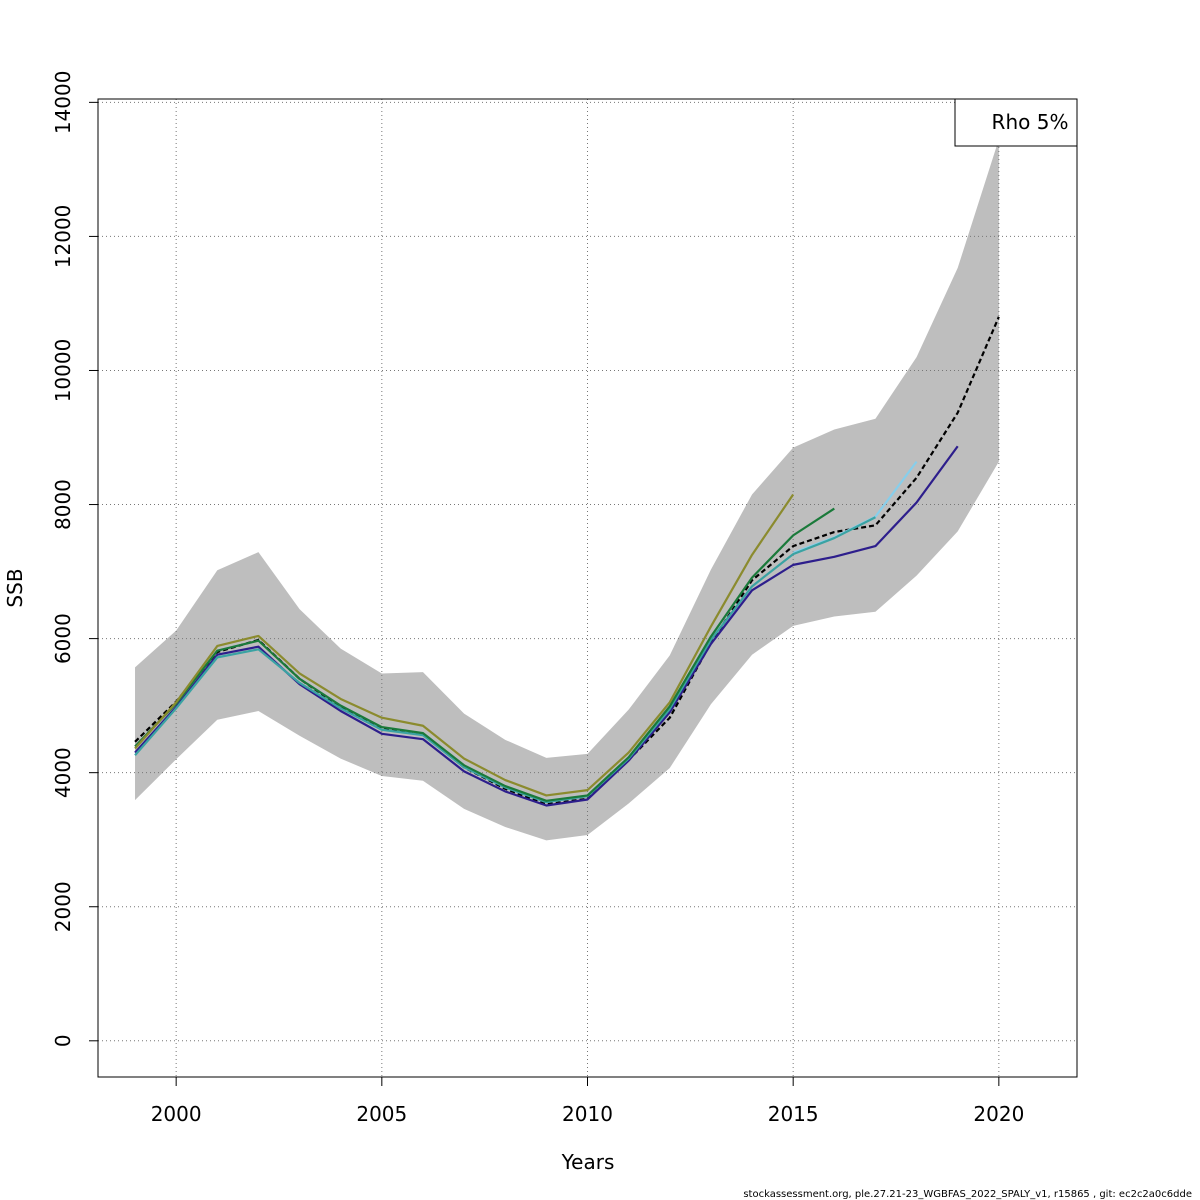 This screenshot has height=1200, width=1200. I want to click on x-tick-label: 2010, so click(587, 1114).